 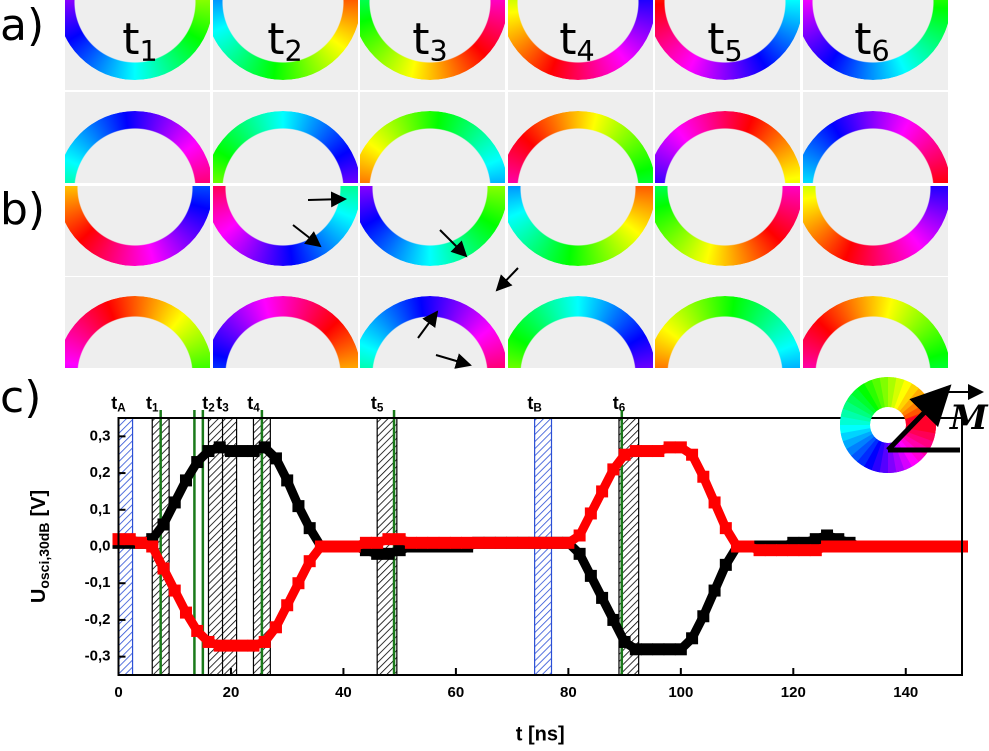 What do you see at coordinates (22, 25) in the screenshot?
I see `panel-label: a)` at bounding box center [22, 25].